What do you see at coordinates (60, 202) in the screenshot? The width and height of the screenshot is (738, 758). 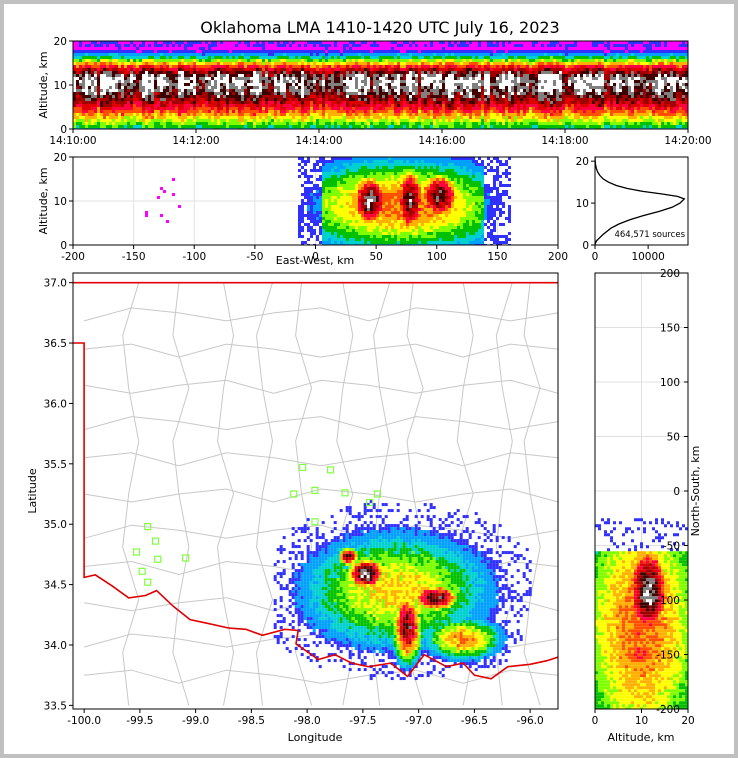 I see `ew-ytick-1: 10` at bounding box center [60, 202].